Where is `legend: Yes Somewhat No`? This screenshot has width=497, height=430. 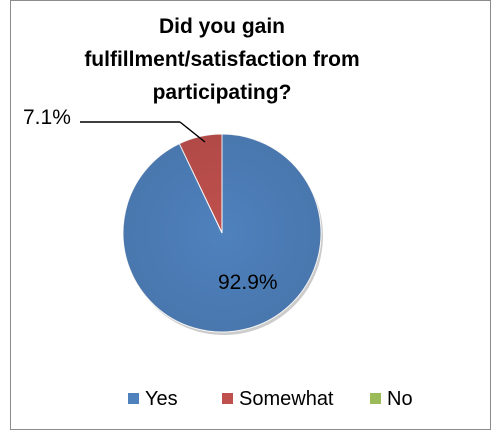
legend: Yes Somewhat No is located at coordinates (270, 399).